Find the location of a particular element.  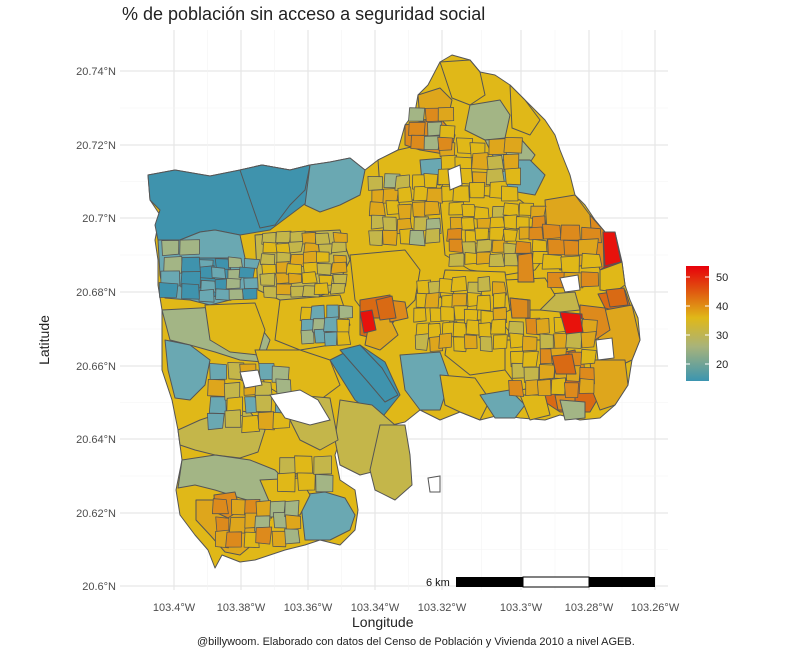

y-axis-title: Latitude is located at coordinates (44, 340).